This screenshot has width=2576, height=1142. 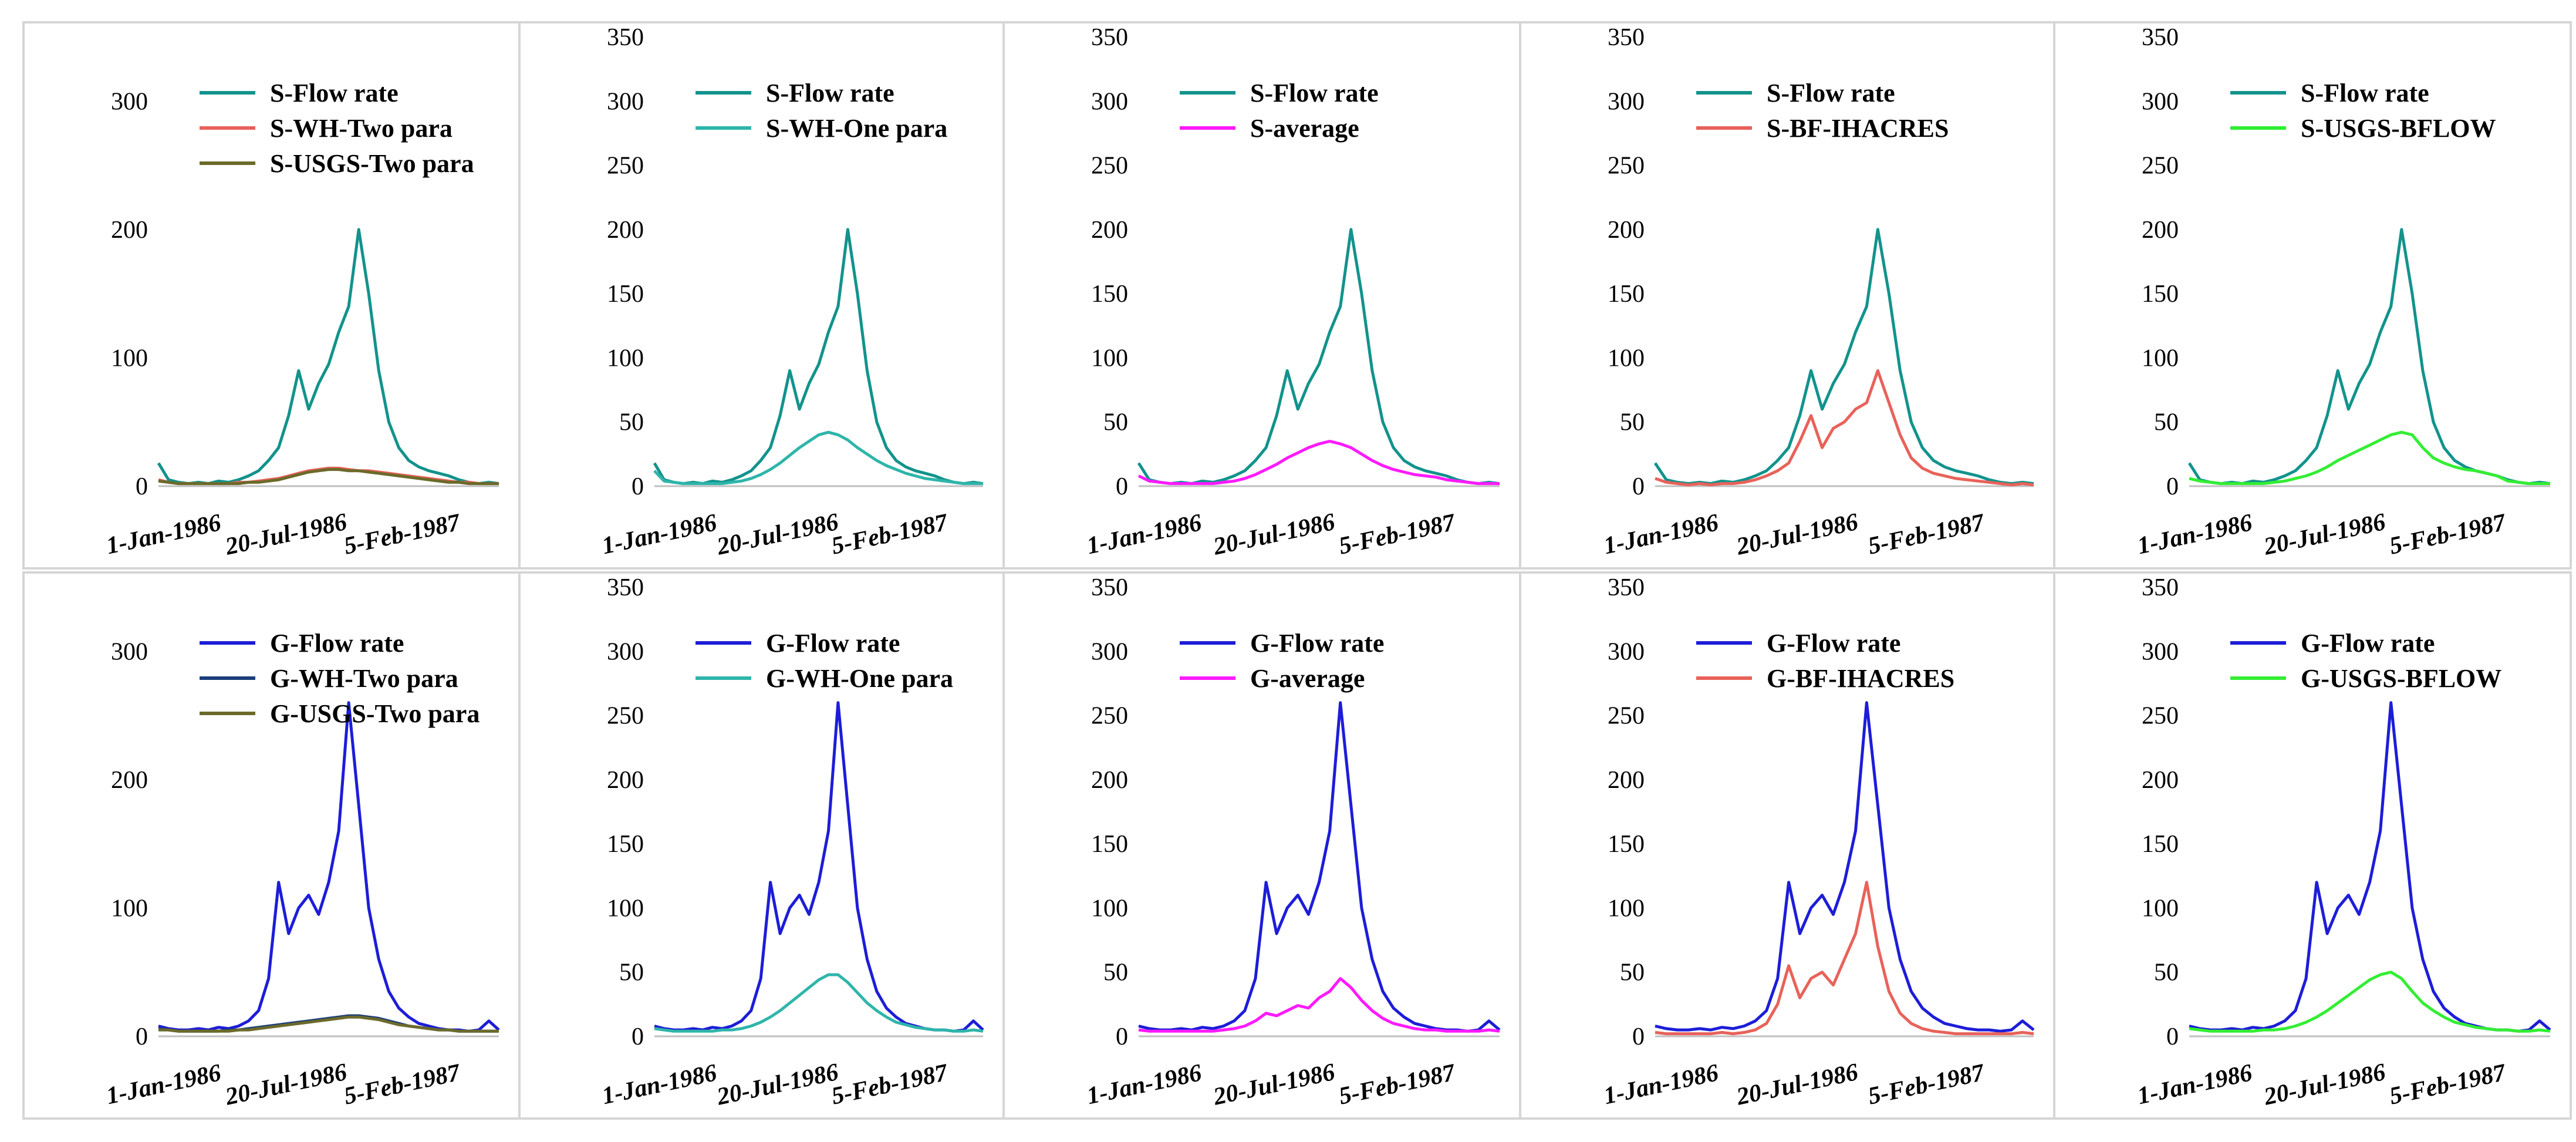 I want to click on legend-label: S-BF-IHACRES, so click(x=1858, y=128).